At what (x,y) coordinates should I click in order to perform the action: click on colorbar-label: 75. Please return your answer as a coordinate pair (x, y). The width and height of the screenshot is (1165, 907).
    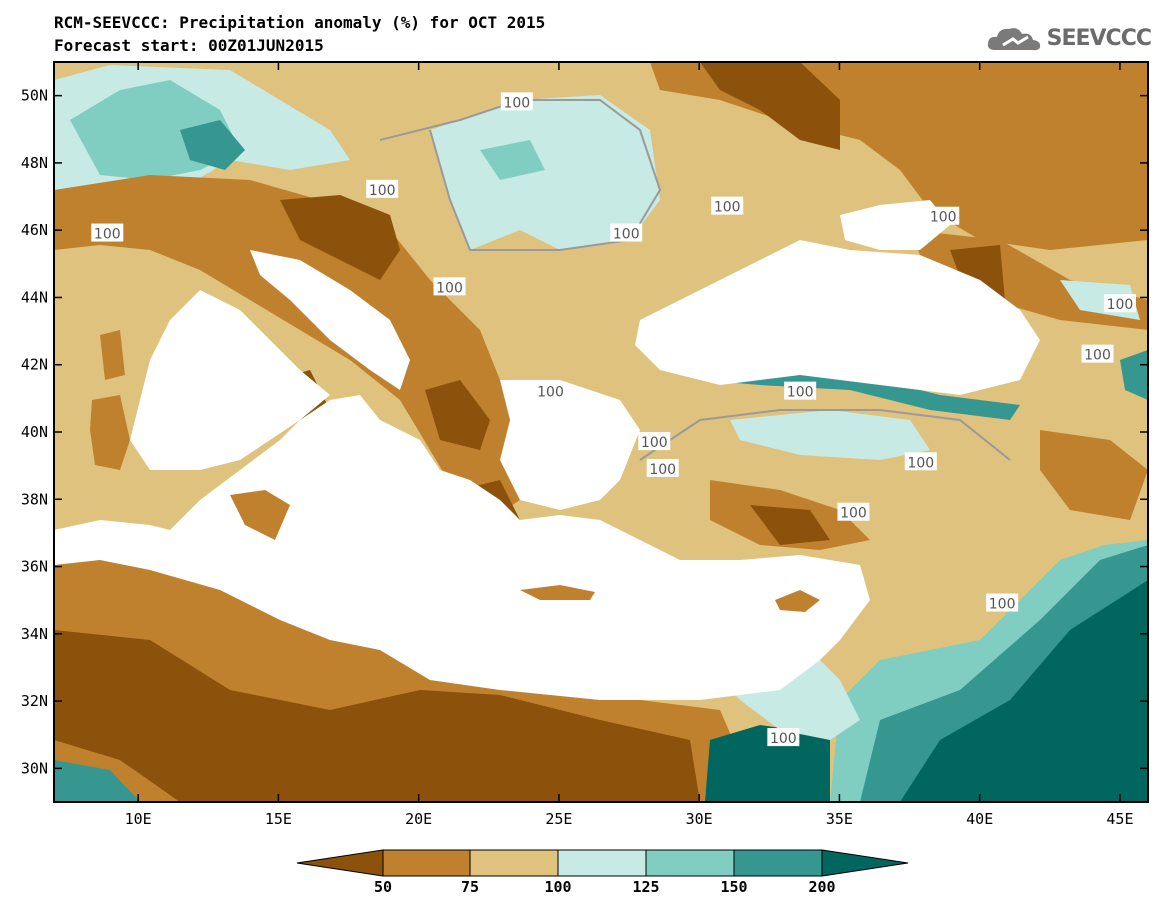
    Looking at the image, I should click on (470, 887).